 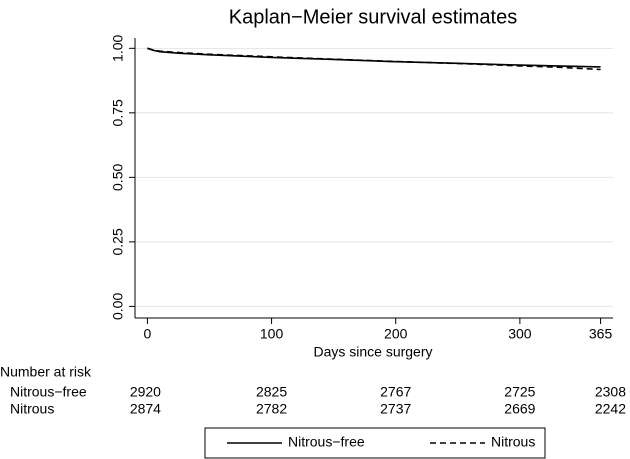 What do you see at coordinates (148, 334) in the screenshot?
I see `x-tick-label: 0` at bounding box center [148, 334].